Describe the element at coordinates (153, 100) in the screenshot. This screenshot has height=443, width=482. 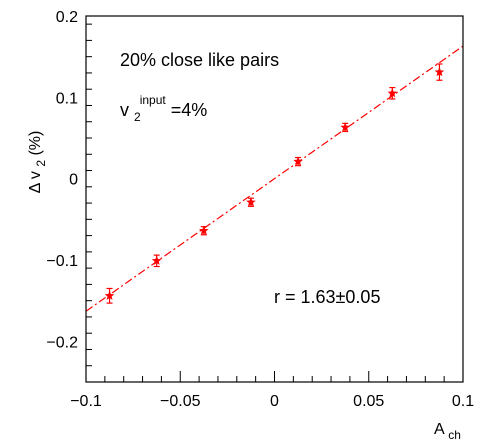
I see `annotation-v-sup: input` at that location.